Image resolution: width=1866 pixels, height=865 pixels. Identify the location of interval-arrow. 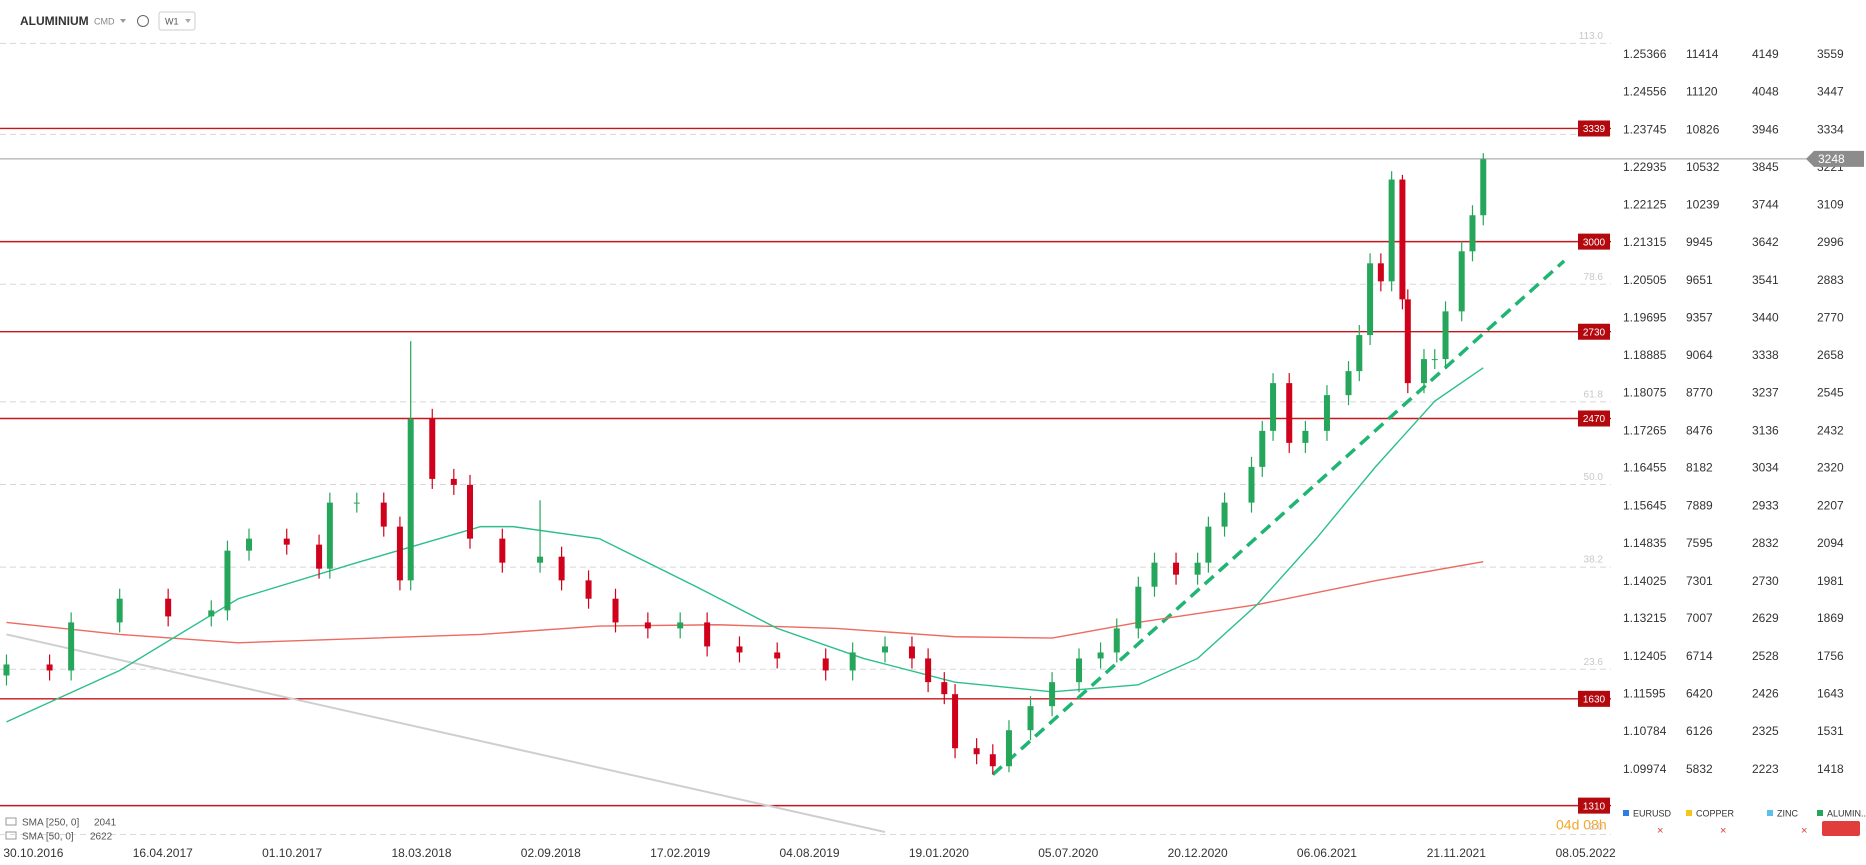
(188, 21).